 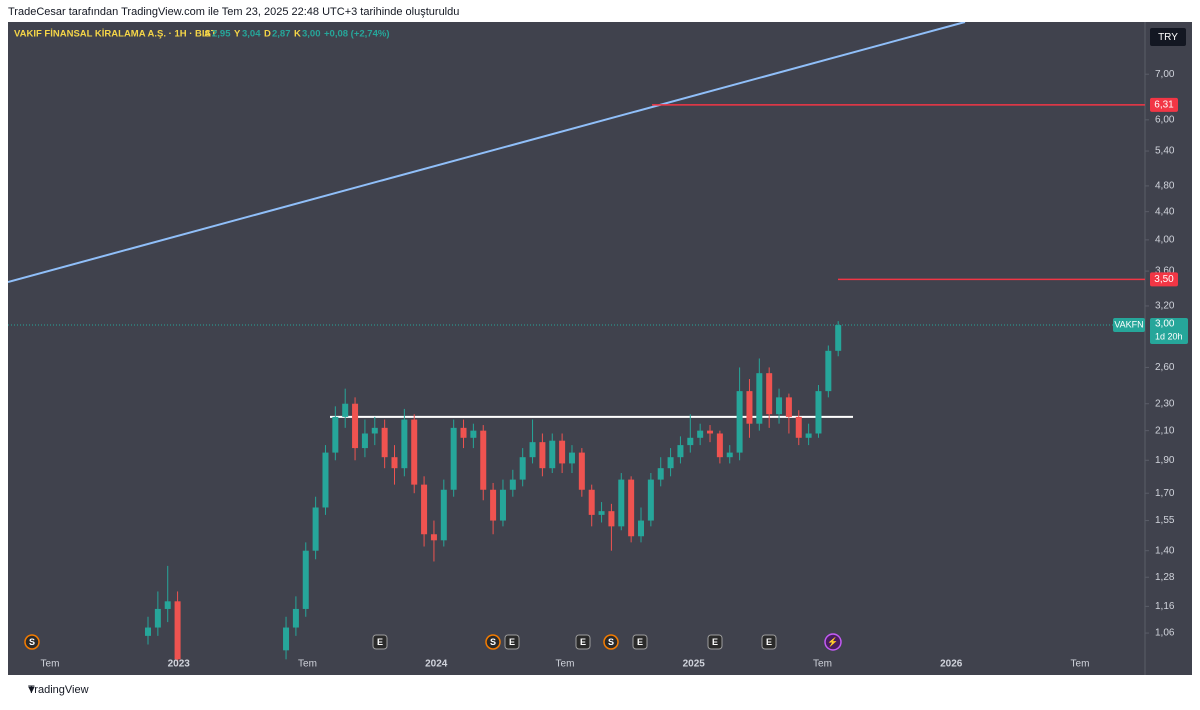 What do you see at coordinates (1165, 633) in the screenshot?
I see `y-tick-label: 1,06` at bounding box center [1165, 633].